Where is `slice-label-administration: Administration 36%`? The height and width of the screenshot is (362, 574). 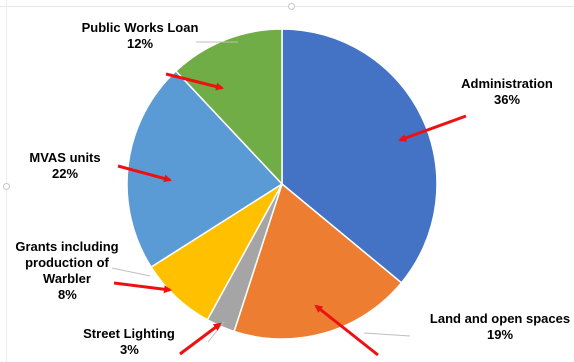 slice-label-administration: Administration 36% is located at coordinates (507, 92).